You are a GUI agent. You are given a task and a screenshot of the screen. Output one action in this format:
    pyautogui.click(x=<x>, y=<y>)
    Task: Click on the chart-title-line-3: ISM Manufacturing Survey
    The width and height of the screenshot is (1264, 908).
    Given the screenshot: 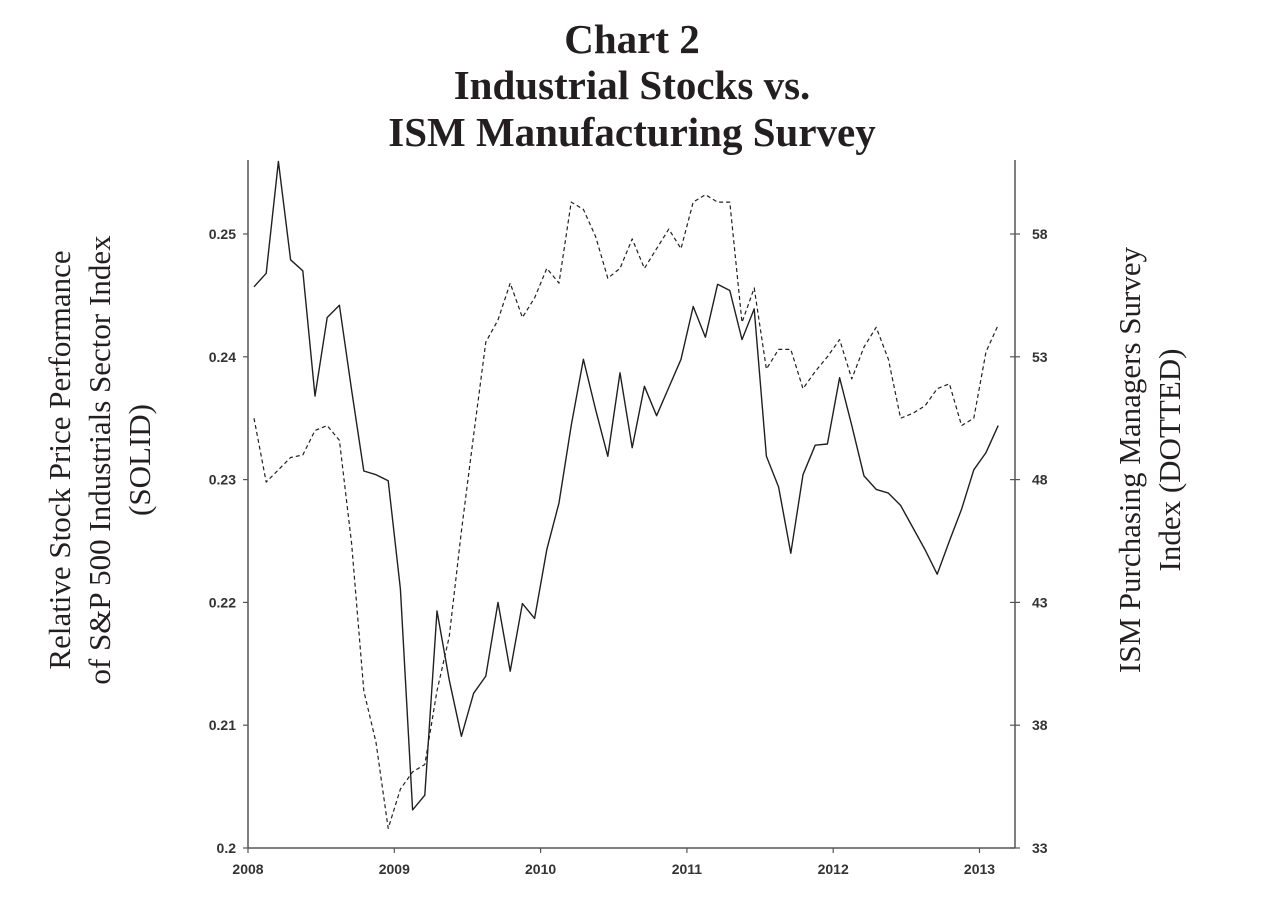 What is the action you would take?
    pyautogui.click(x=632, y=132)
    